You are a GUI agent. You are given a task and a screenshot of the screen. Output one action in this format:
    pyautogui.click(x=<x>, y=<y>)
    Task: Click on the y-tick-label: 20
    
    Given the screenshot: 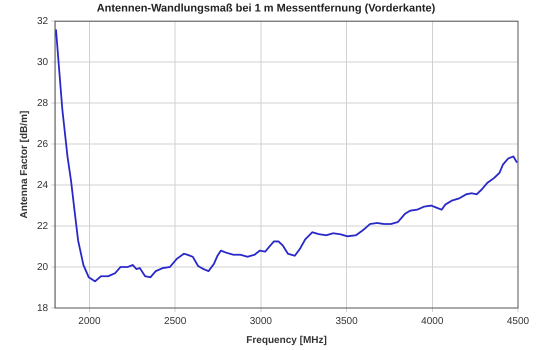 What is the action you would take?
    pyautogui.click(x=43, y=267)
    